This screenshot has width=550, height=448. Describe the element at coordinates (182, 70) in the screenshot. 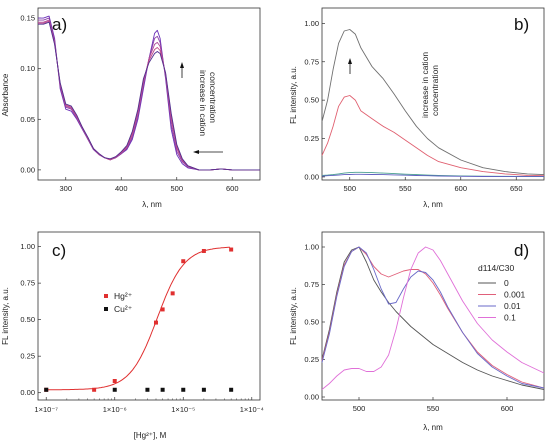

I see `panel-a-arrow-up` at that location.